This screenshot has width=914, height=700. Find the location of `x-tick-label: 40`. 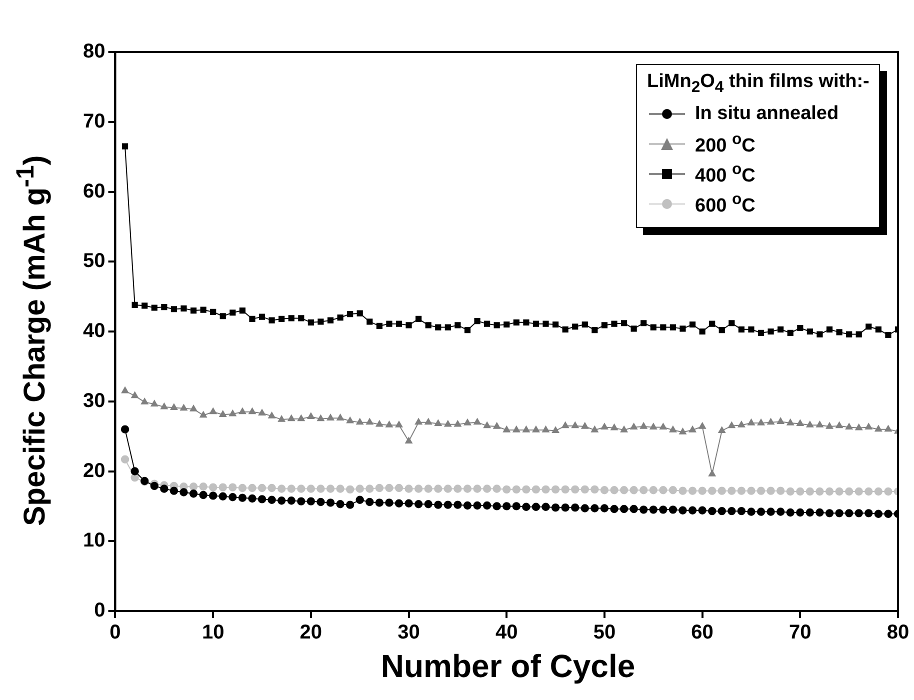

x-tick-label: 40 is located at coordinates (507, 633).